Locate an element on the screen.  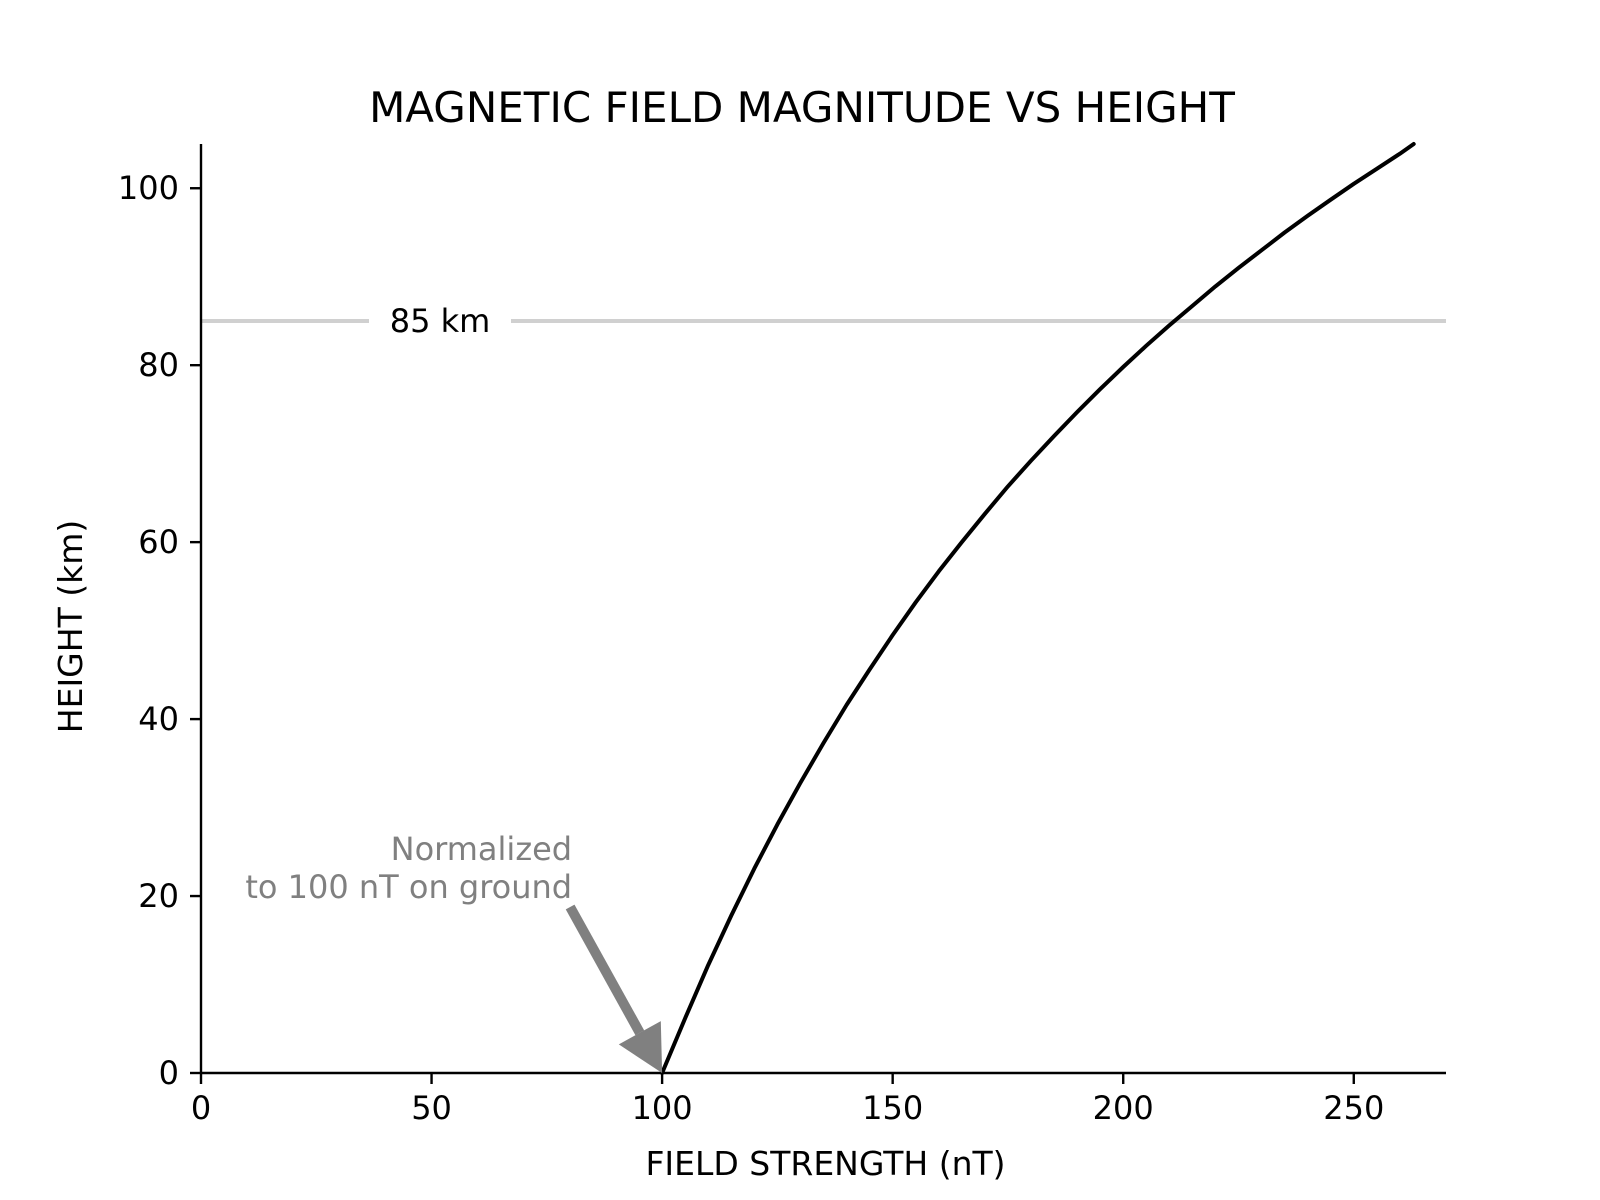
annotation-text-line-1: Normalized is located at coordinates (481, 849).